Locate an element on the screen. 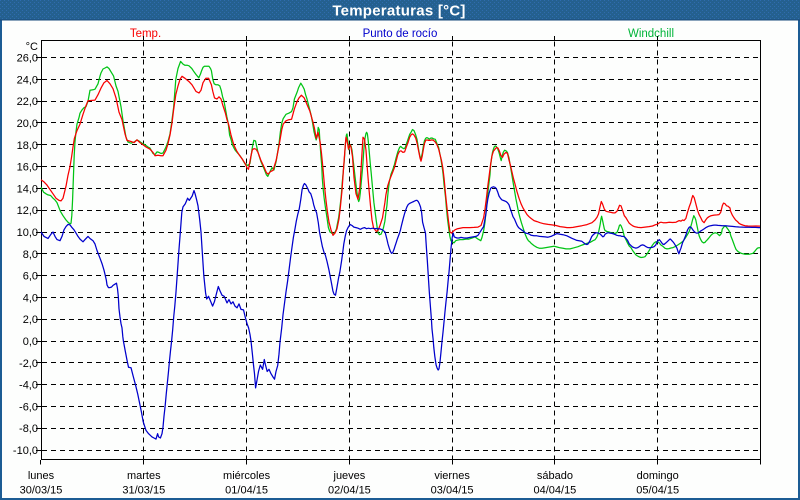 The image size is (800, 500). svg-text: 2,0 is located at coordinates (30, 320).